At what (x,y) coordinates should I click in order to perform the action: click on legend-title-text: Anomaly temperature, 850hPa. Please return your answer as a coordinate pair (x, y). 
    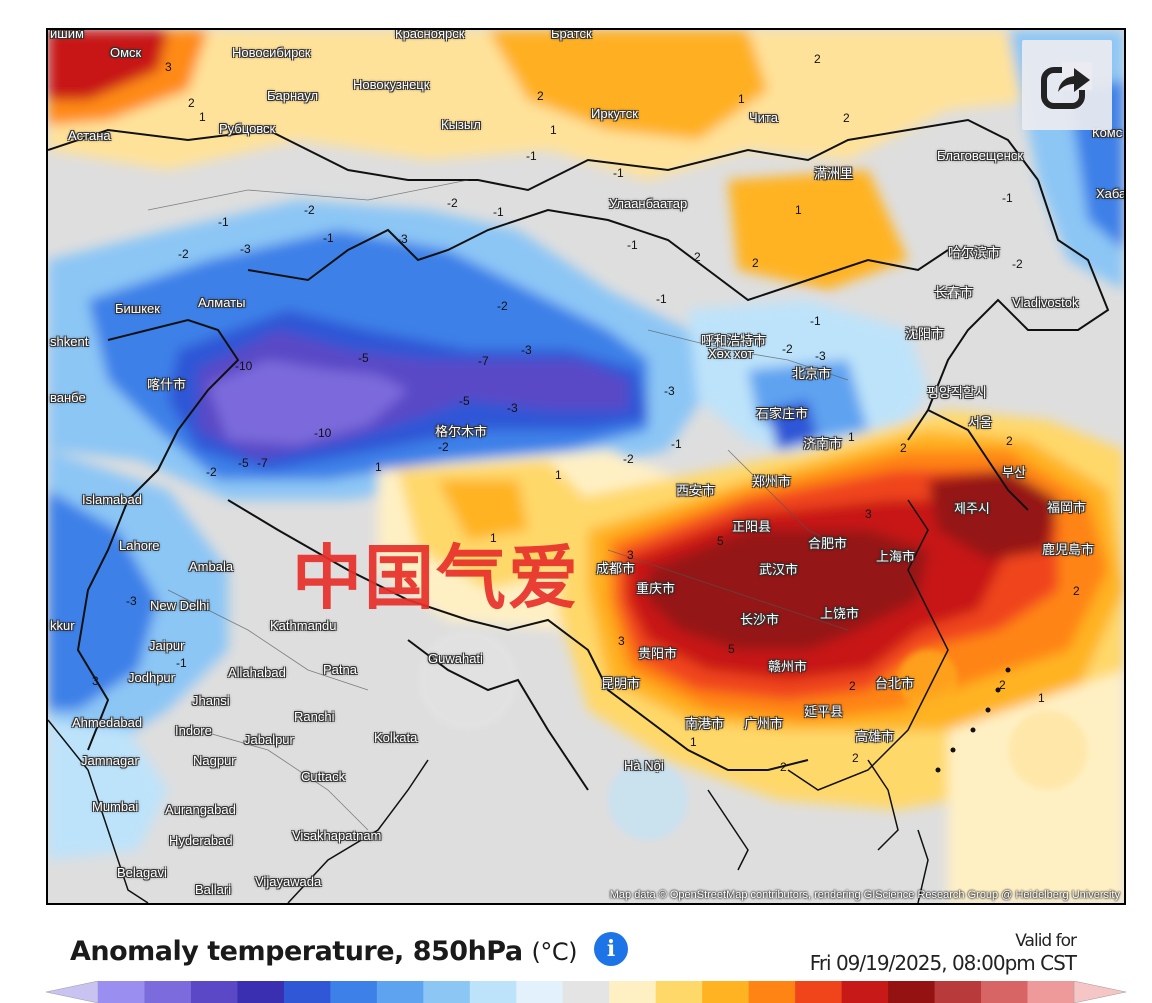
    Looking at the image, I should click on (296, 951).